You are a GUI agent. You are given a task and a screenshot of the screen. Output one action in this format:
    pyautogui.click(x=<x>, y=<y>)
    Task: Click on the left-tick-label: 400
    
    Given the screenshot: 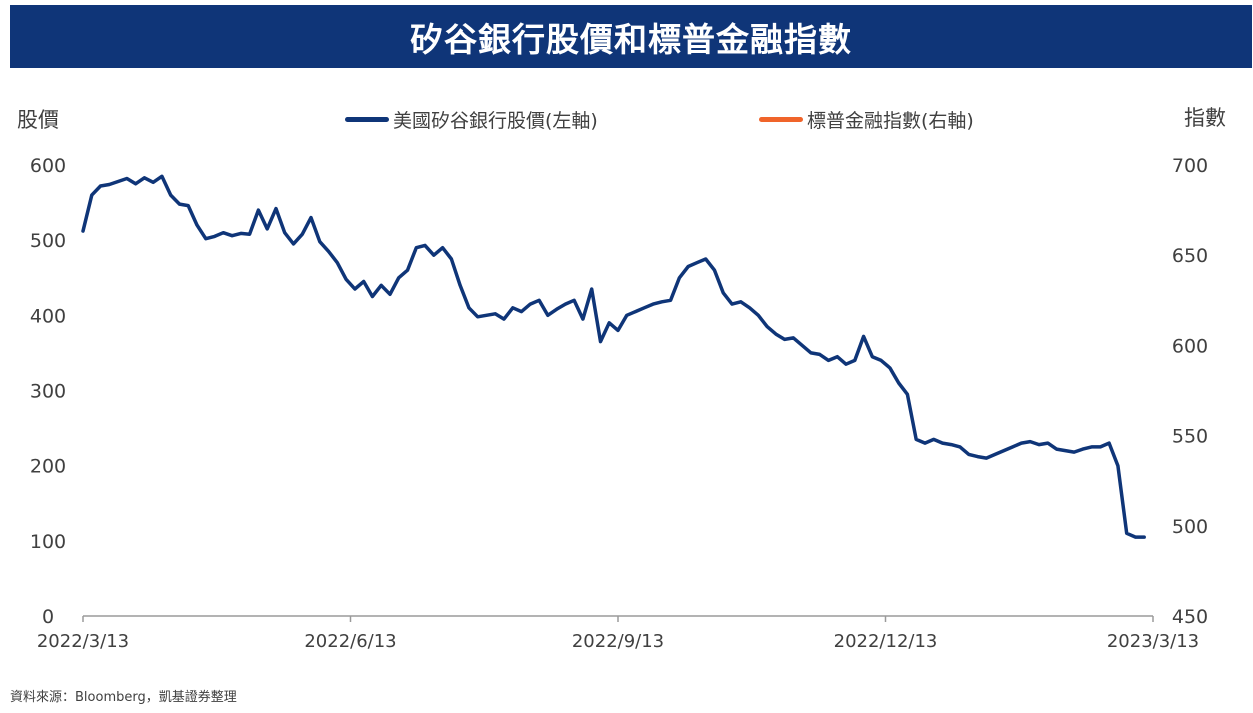 What is the action you would take?
    pyautogui.click(x=48, y=316)
    